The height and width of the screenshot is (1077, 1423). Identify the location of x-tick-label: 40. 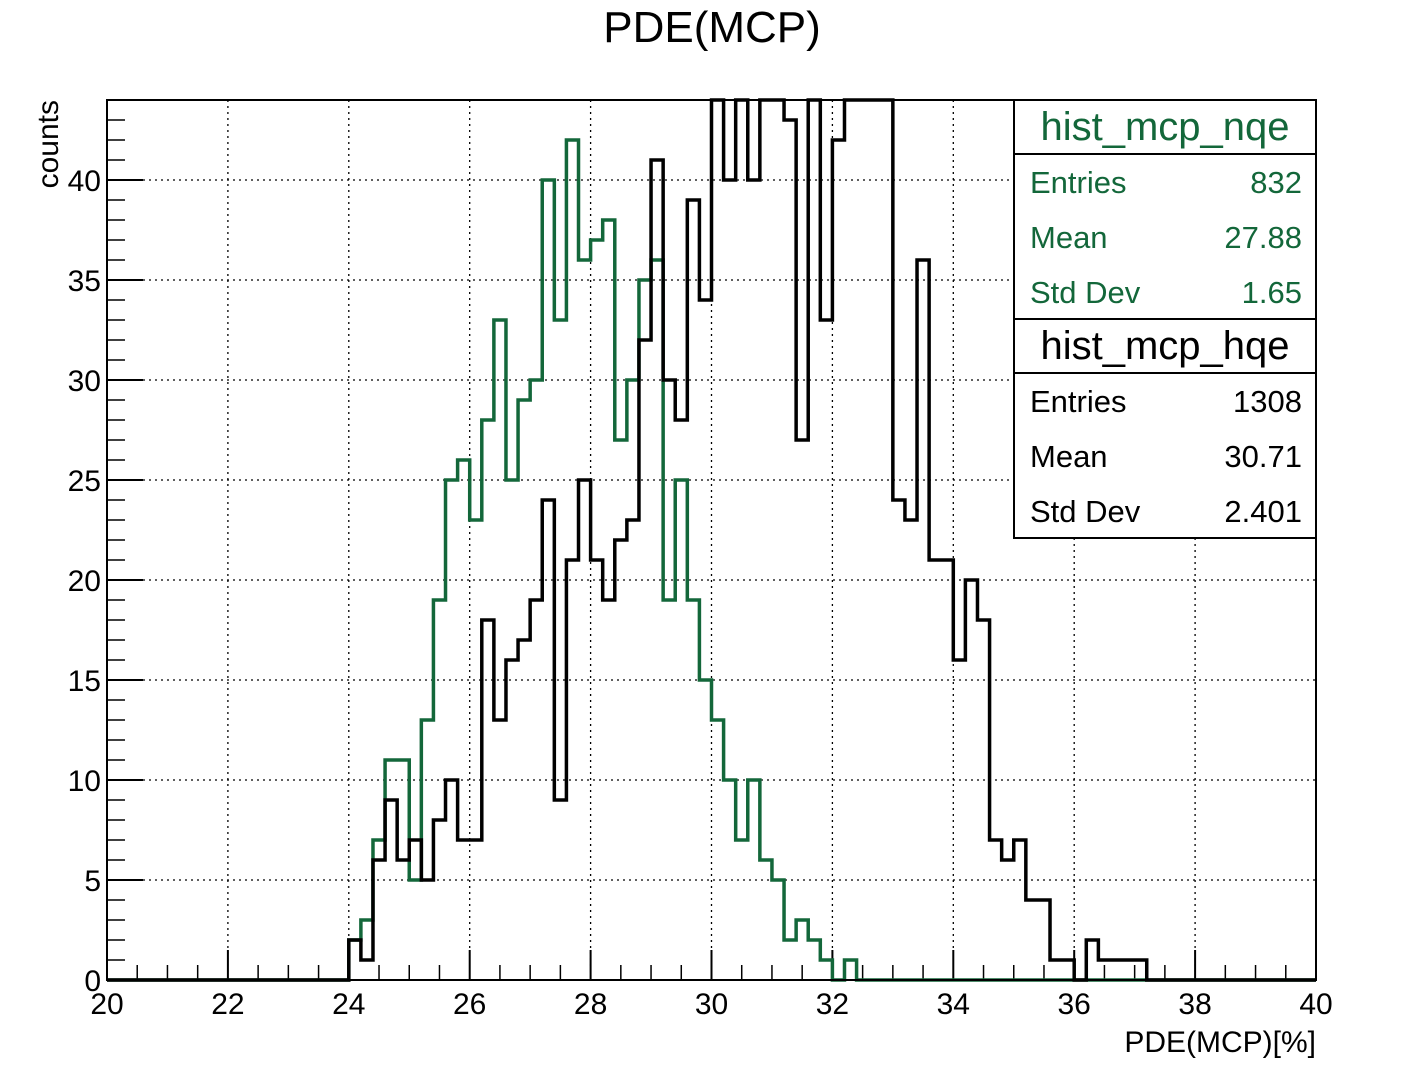
(1315, 1004).